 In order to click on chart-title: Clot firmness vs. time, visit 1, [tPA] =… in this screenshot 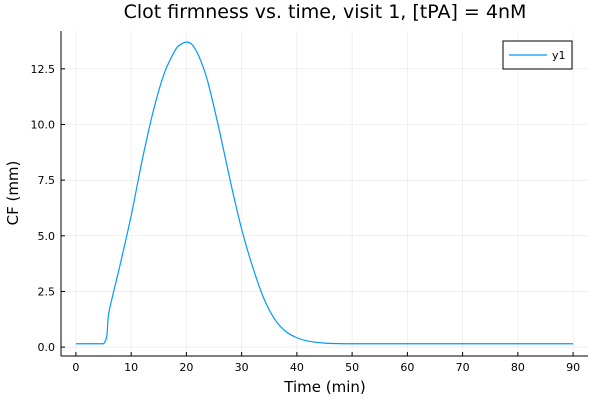, I will do `click(325, 12)`.